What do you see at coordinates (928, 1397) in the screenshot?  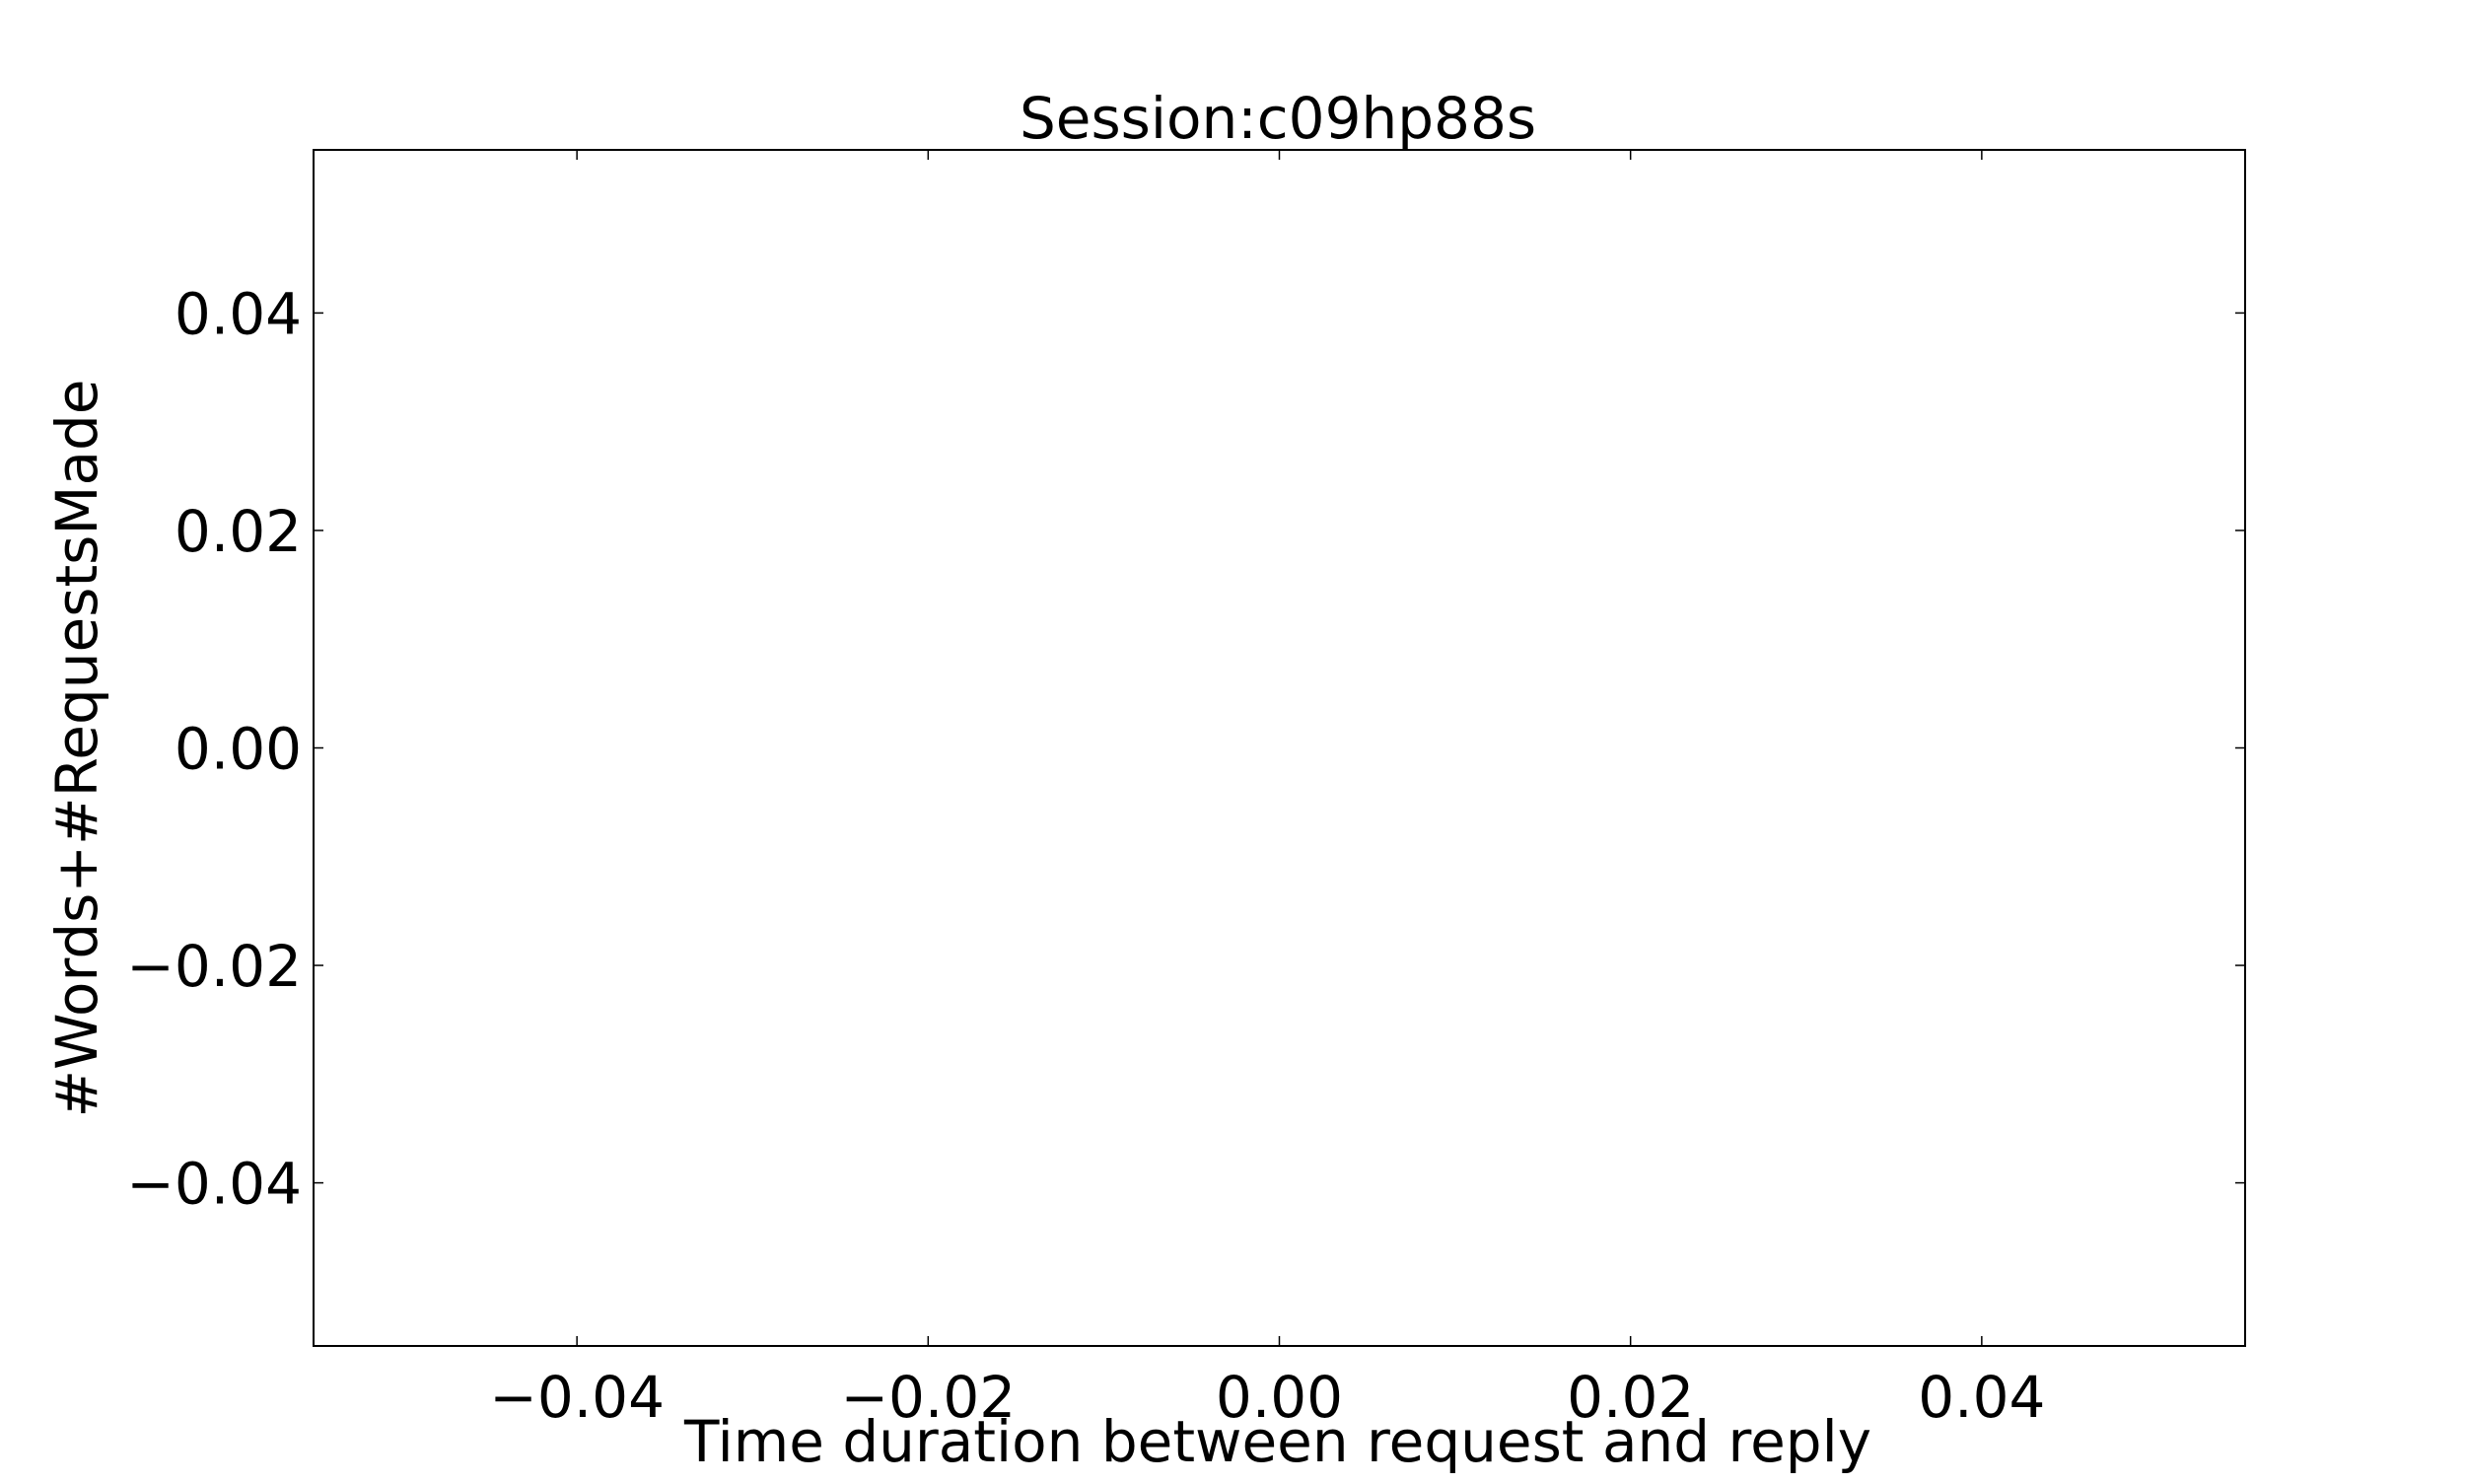 I see `x-tick-label: −0.02` at bounding box center [928, 1397].